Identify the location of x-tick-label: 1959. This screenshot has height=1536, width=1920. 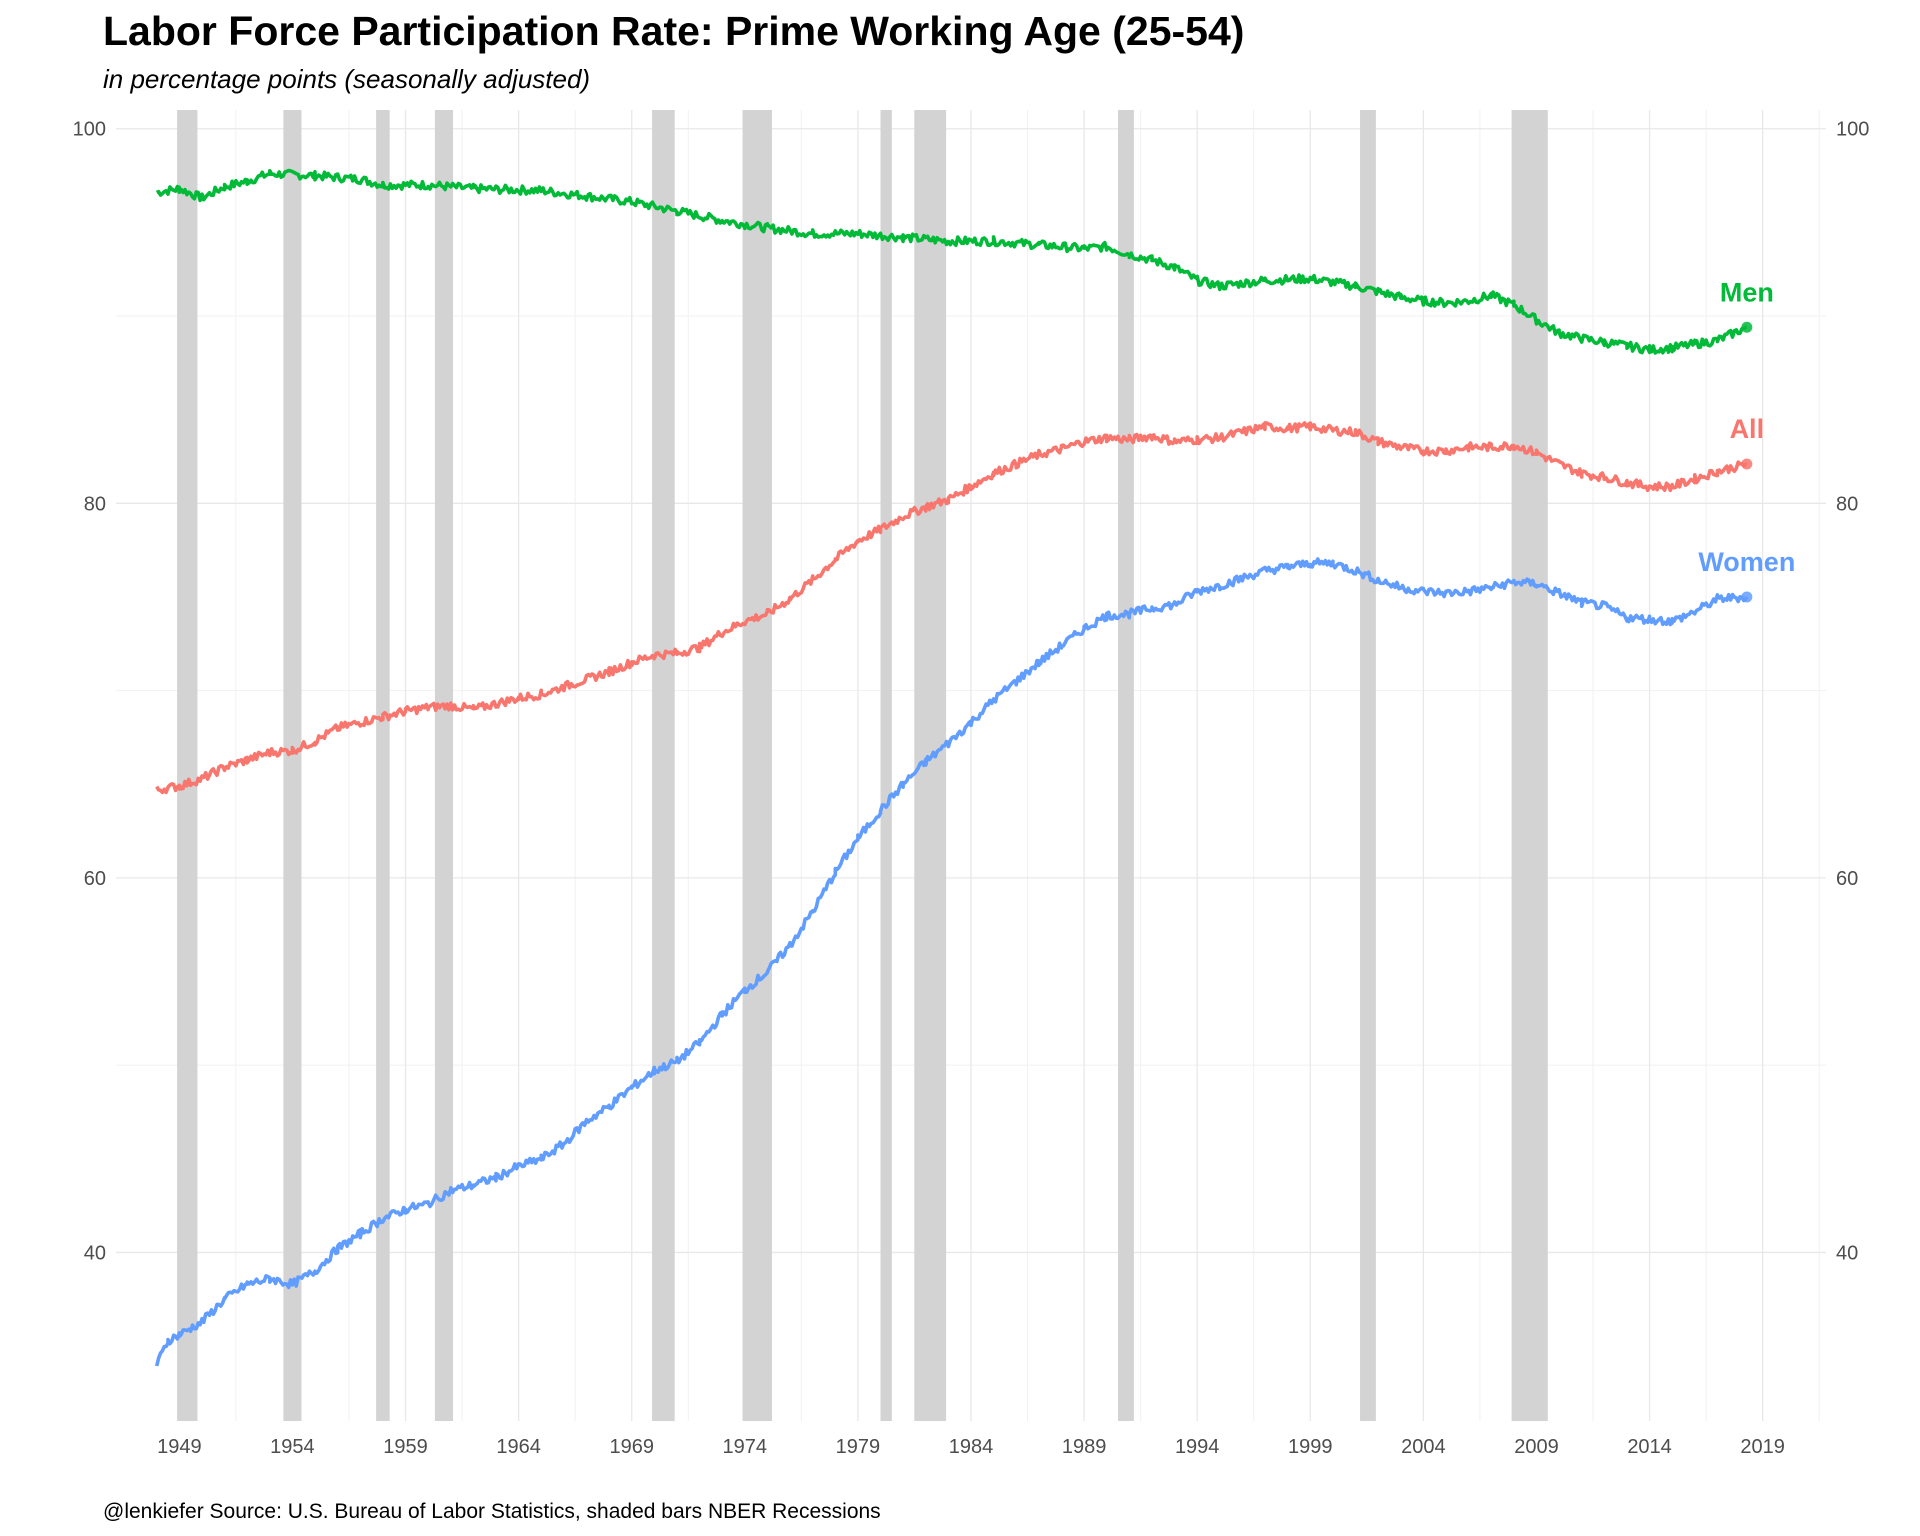
(405, 1447).